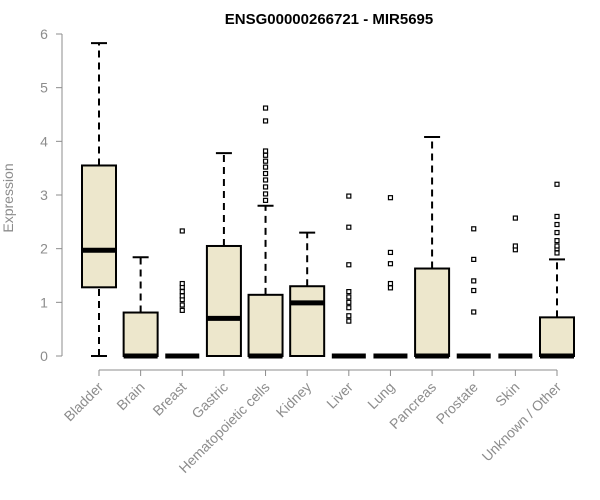 The height and width of the screenshot is (500, 600). Describe the element at coordinates (44, 356) in the screenshot. I see `y-tick-label: 0` at that location.